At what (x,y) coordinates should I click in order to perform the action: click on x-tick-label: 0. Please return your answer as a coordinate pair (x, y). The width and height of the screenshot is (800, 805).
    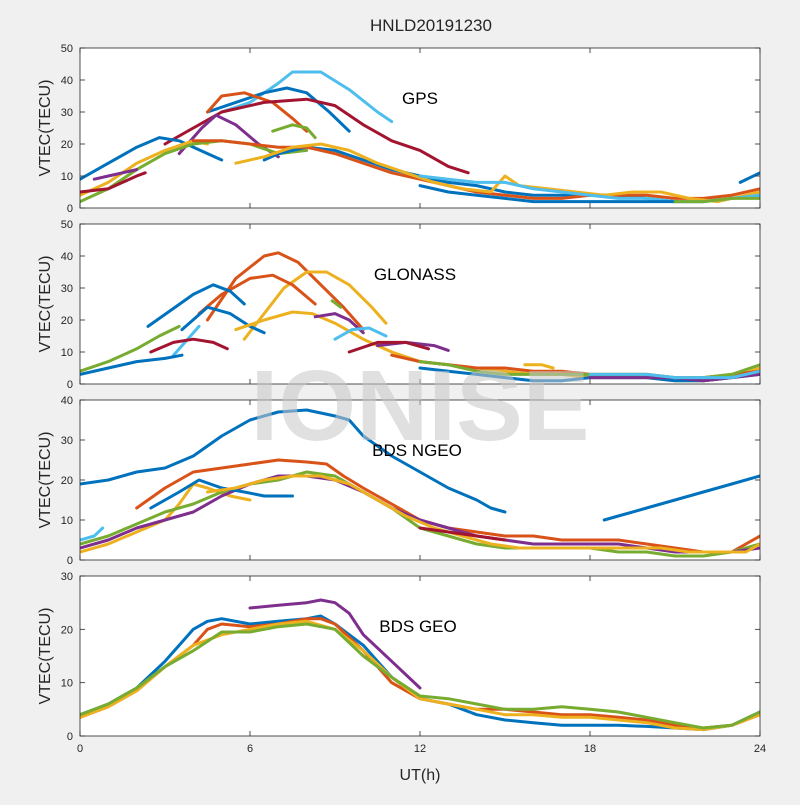
    Looking at the image, I should click on (80, 749).